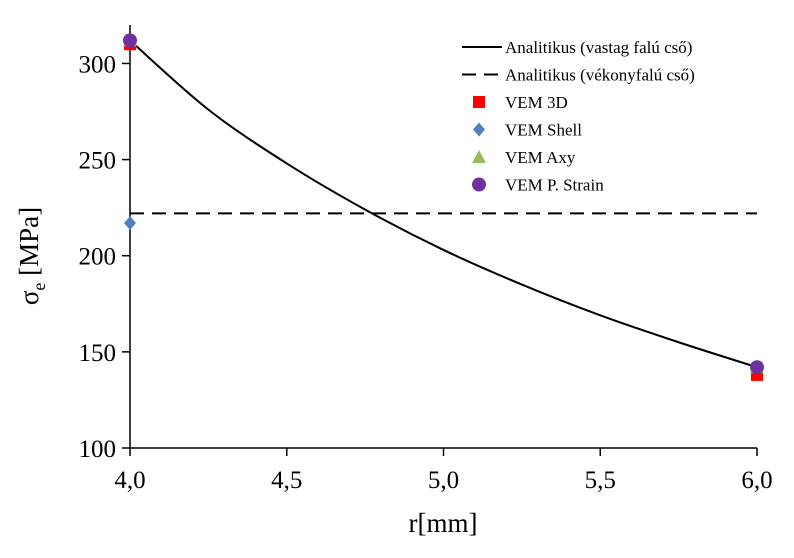  Describe the element at coordinates (756, 480) in the screenshot. I see `x-tick-label: 6,0` at that location.